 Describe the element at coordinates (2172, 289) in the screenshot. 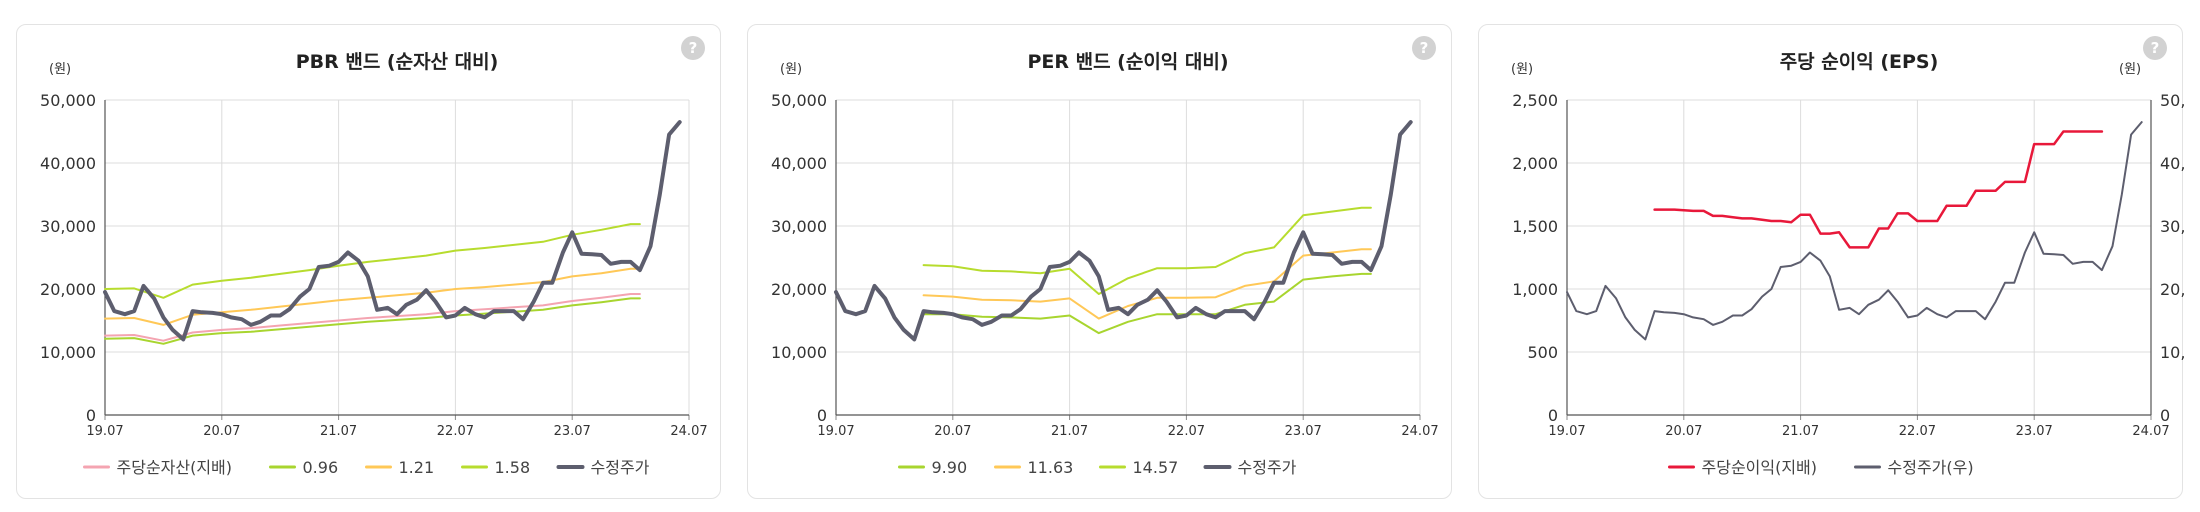

I see `y2-tick-label: 20,000` at that location.